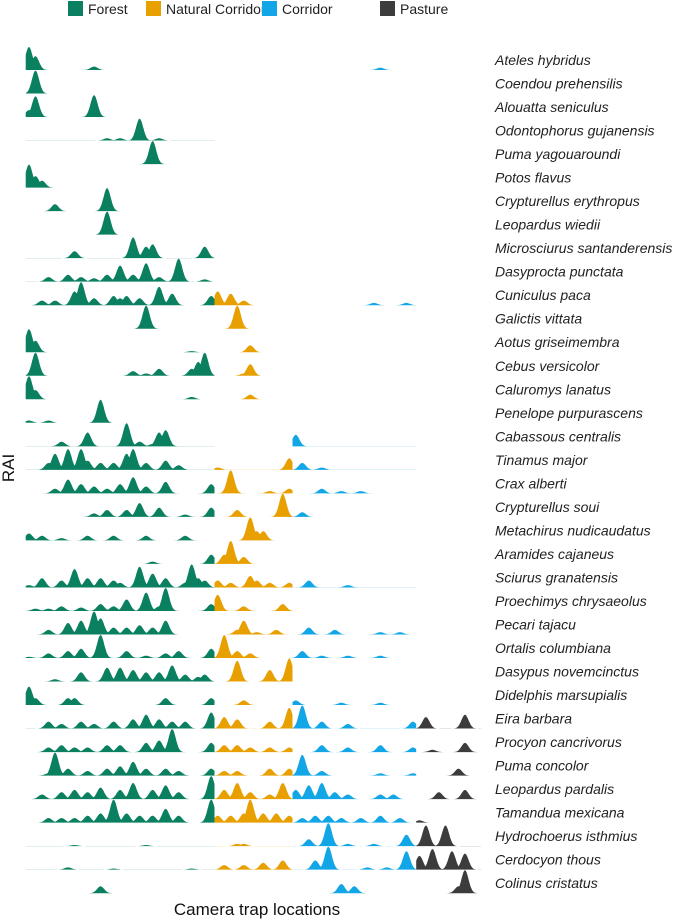 The width and height of the screenshot is (685, 919). Describe the element at coordinates (583, 248) in the screenshot. I see `species-label-microsciurus-santanderensis: Microsciurus santanderensis` at that location.